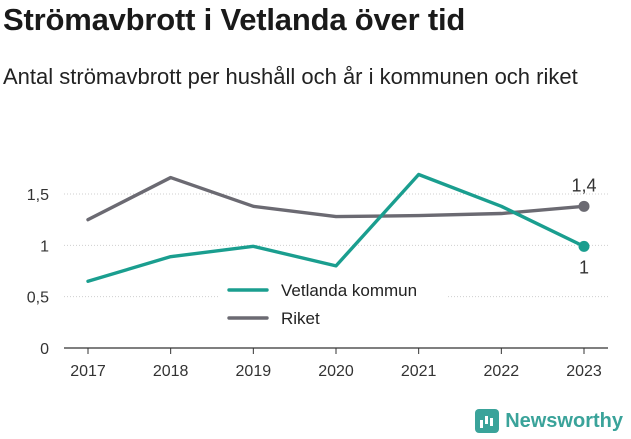 This screenshot has height=439, width=631. Describe the element at coordinates (171, 371) in the screenshot. I see `x-tick-label: 2018` at that location.